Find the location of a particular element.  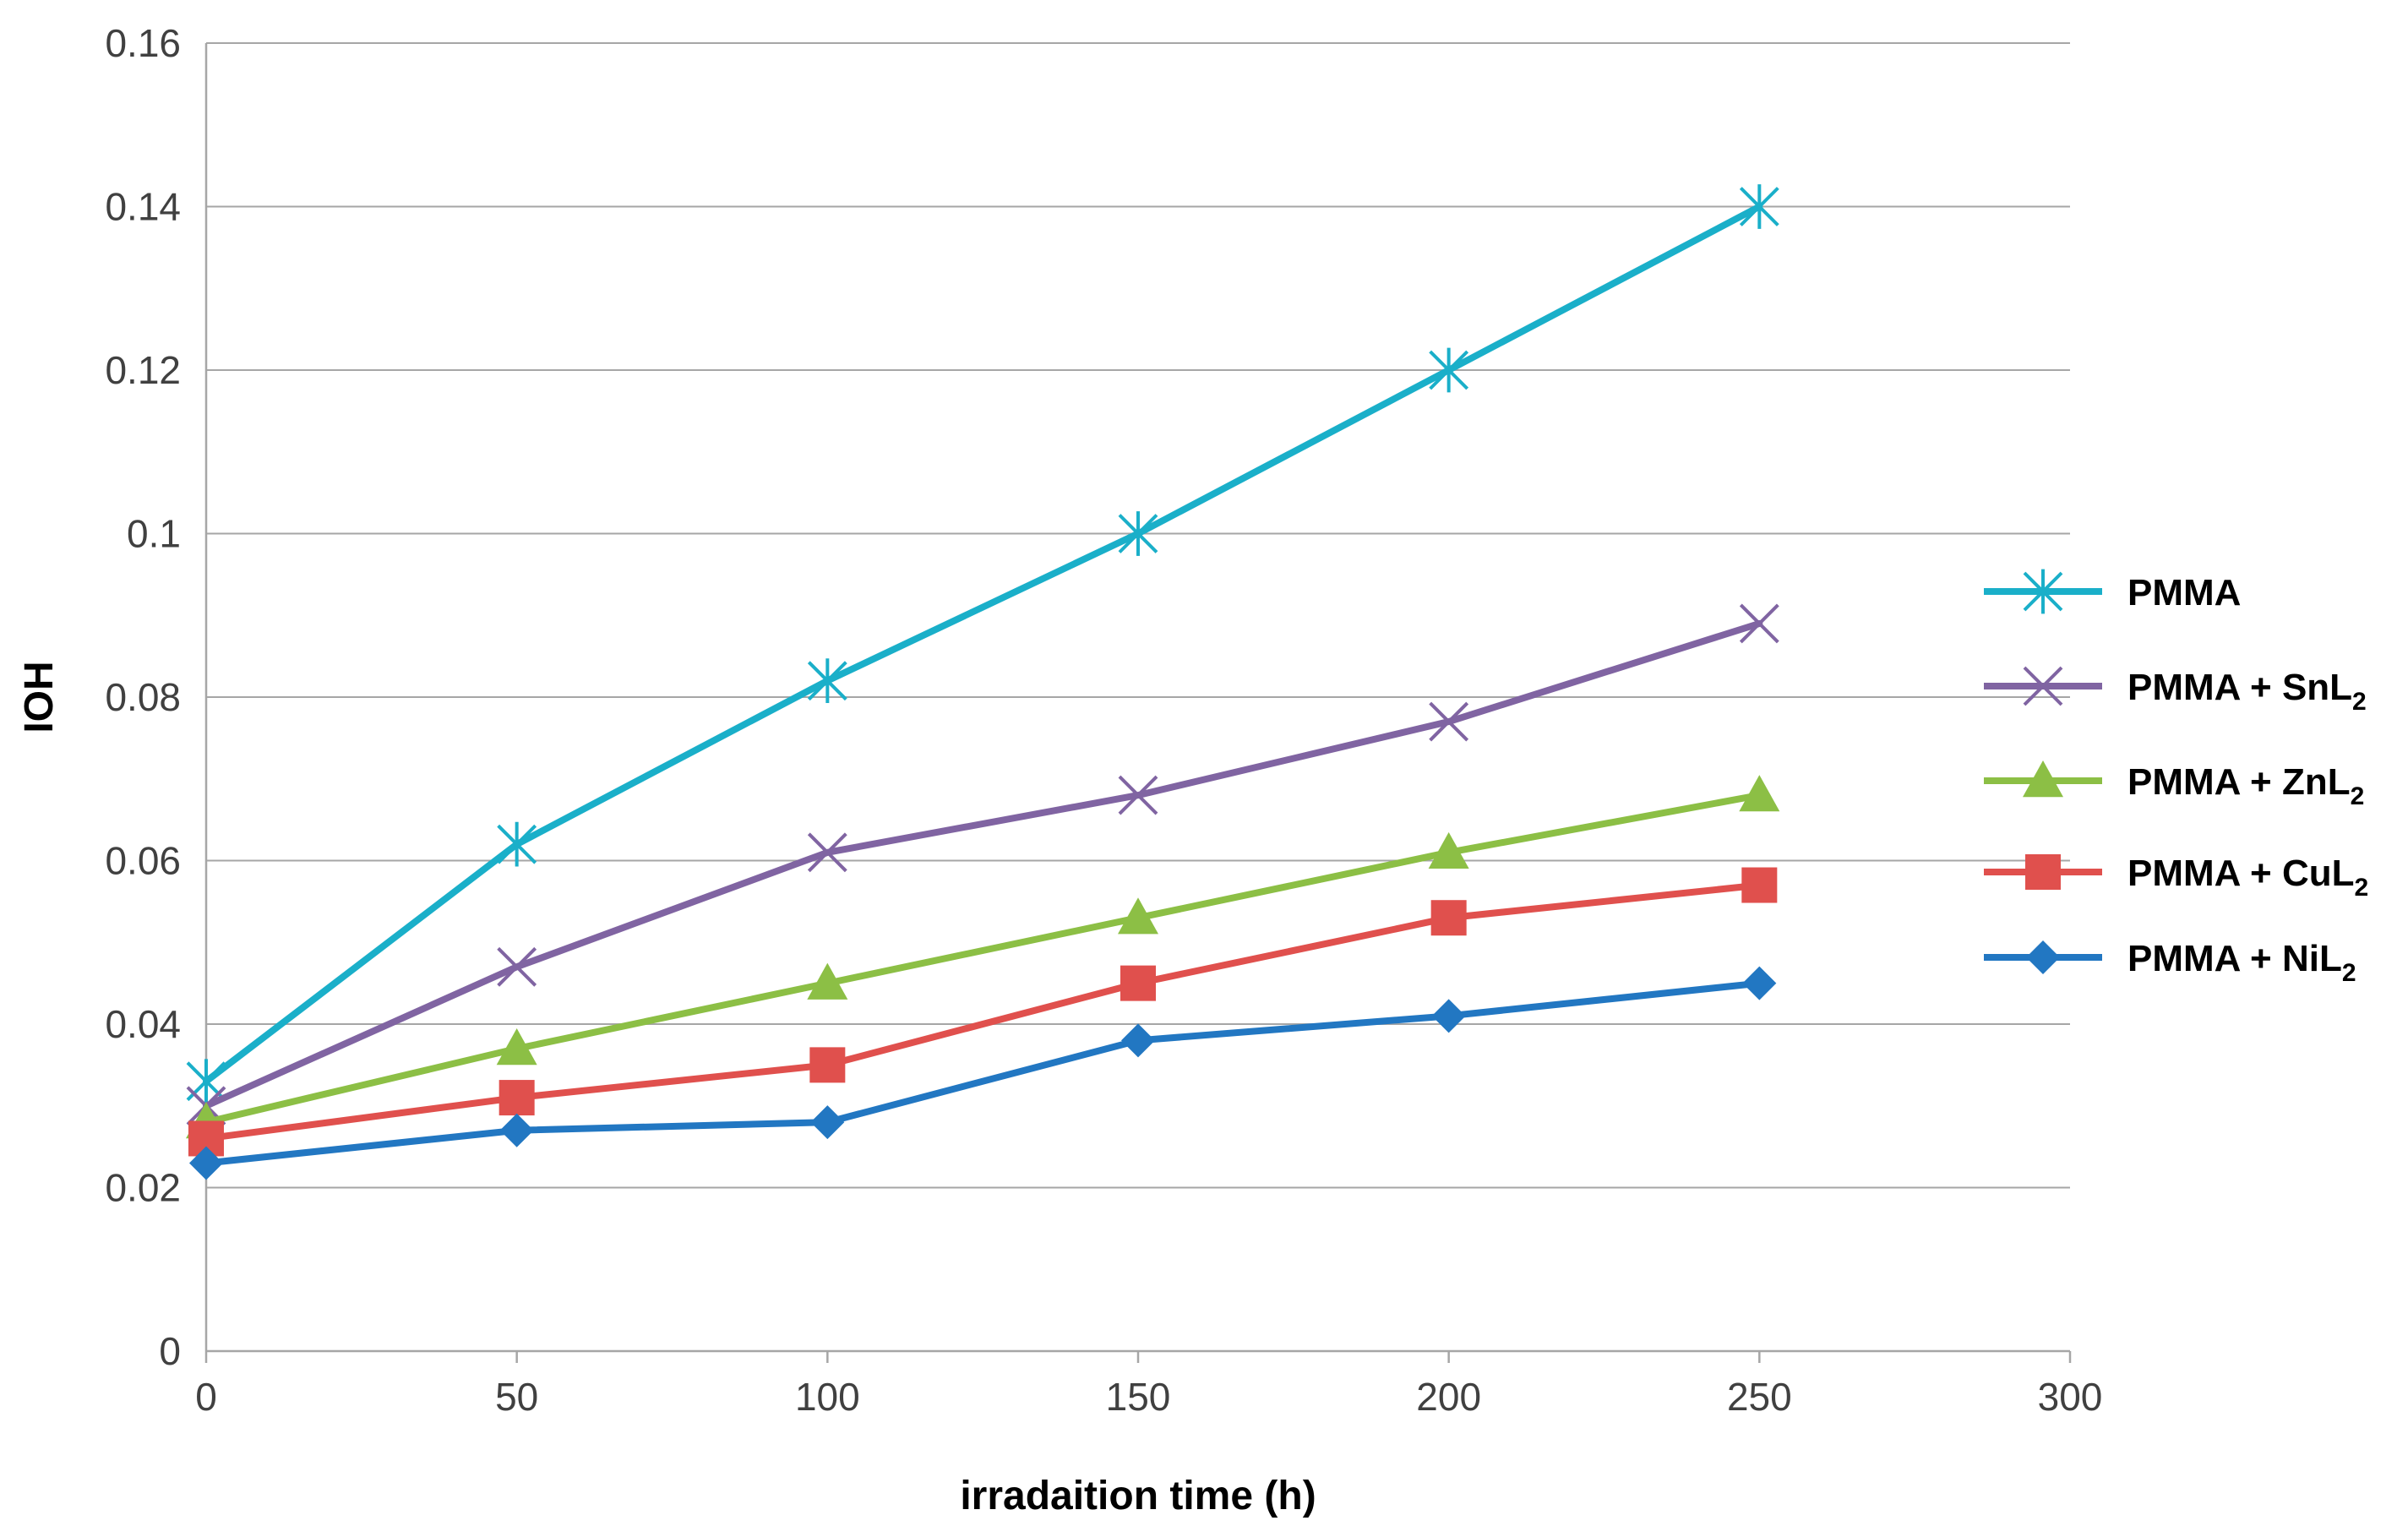

legend-label: PMMA + SnL2 is located at coordinates (2247, 691).